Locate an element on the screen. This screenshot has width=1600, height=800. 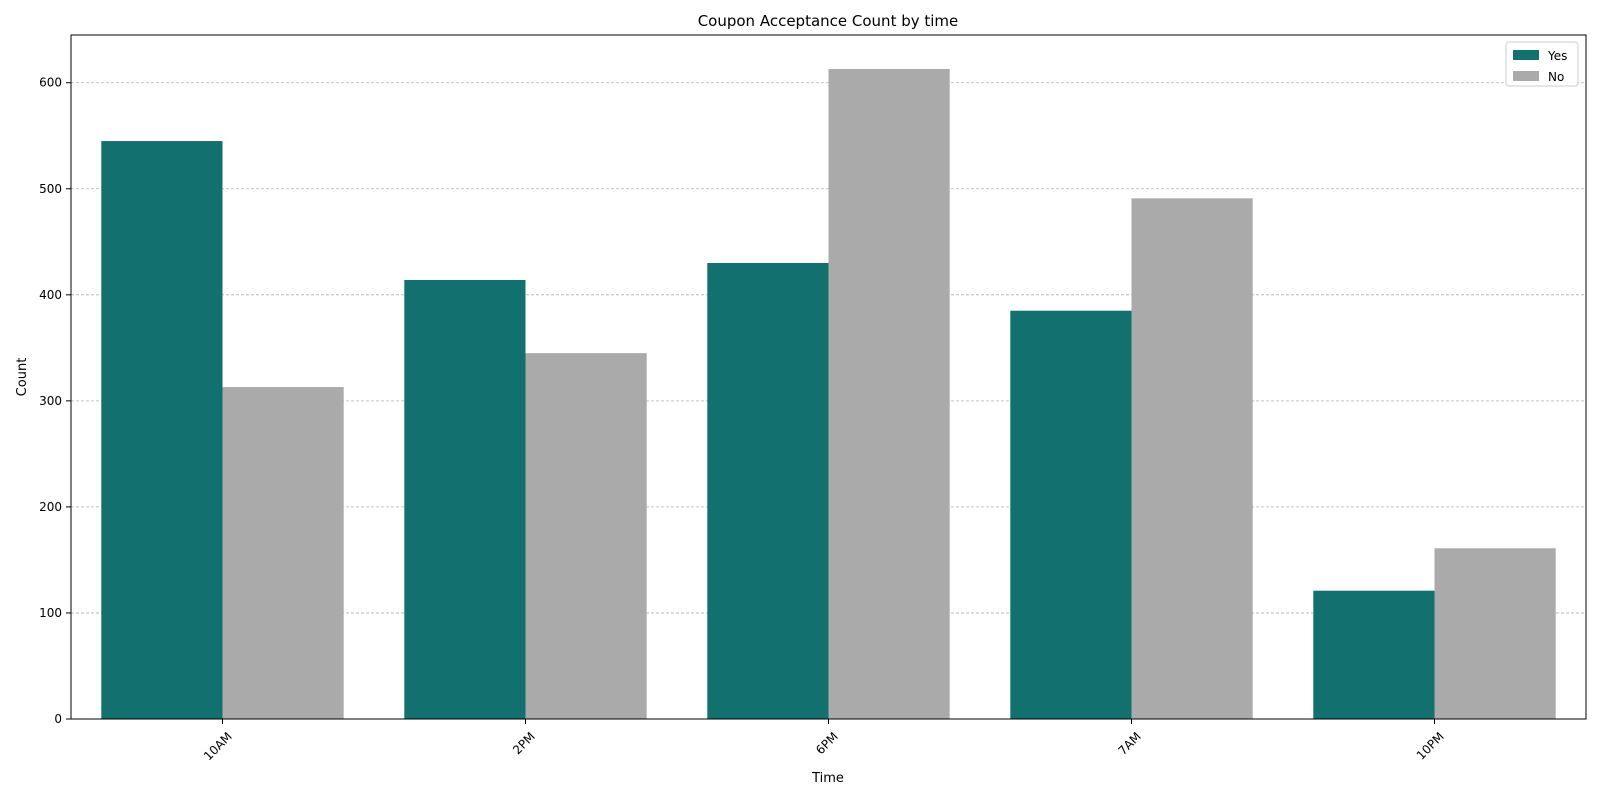
bar-10pm-yes is located at coordinates (1374, 654).